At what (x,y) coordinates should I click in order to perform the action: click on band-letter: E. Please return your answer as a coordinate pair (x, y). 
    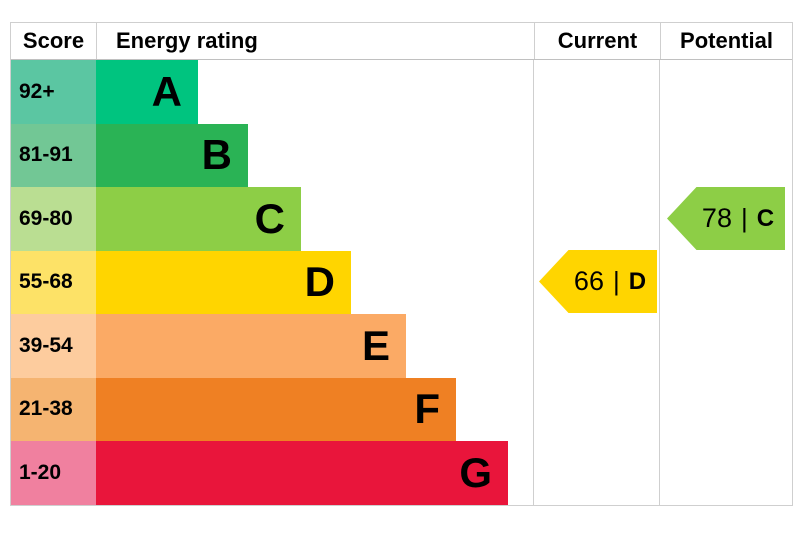
    Looking at the image, I should click on (375, 345).